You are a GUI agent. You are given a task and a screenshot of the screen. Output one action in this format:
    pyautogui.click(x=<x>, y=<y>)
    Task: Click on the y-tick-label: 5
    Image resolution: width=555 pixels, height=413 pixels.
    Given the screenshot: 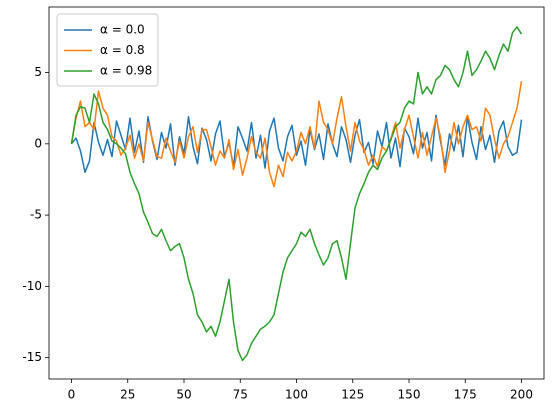 What is the action you would take?
    pyautogui.click(x=38, y=72)
    